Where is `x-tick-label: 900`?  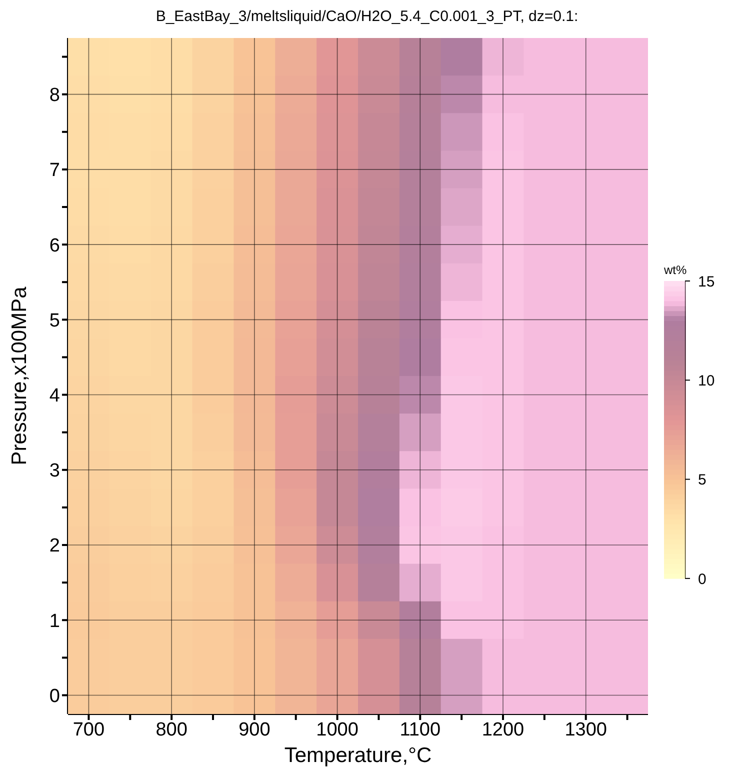
x-tick-label: 900 is located at coordinates (254, 729).